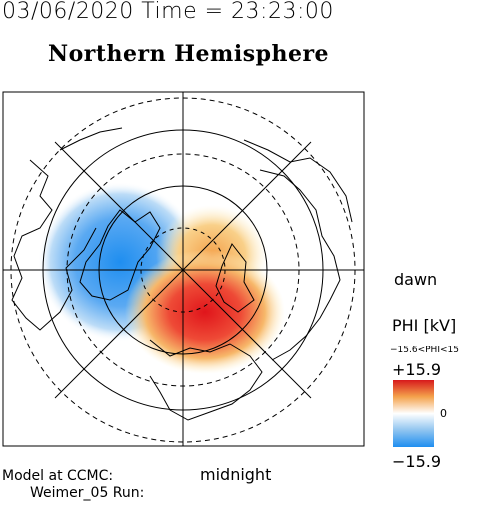  What do you see at coordinates (413, 413) in the screenshot?
I see `colorbar` at bounding box center [413, 413].